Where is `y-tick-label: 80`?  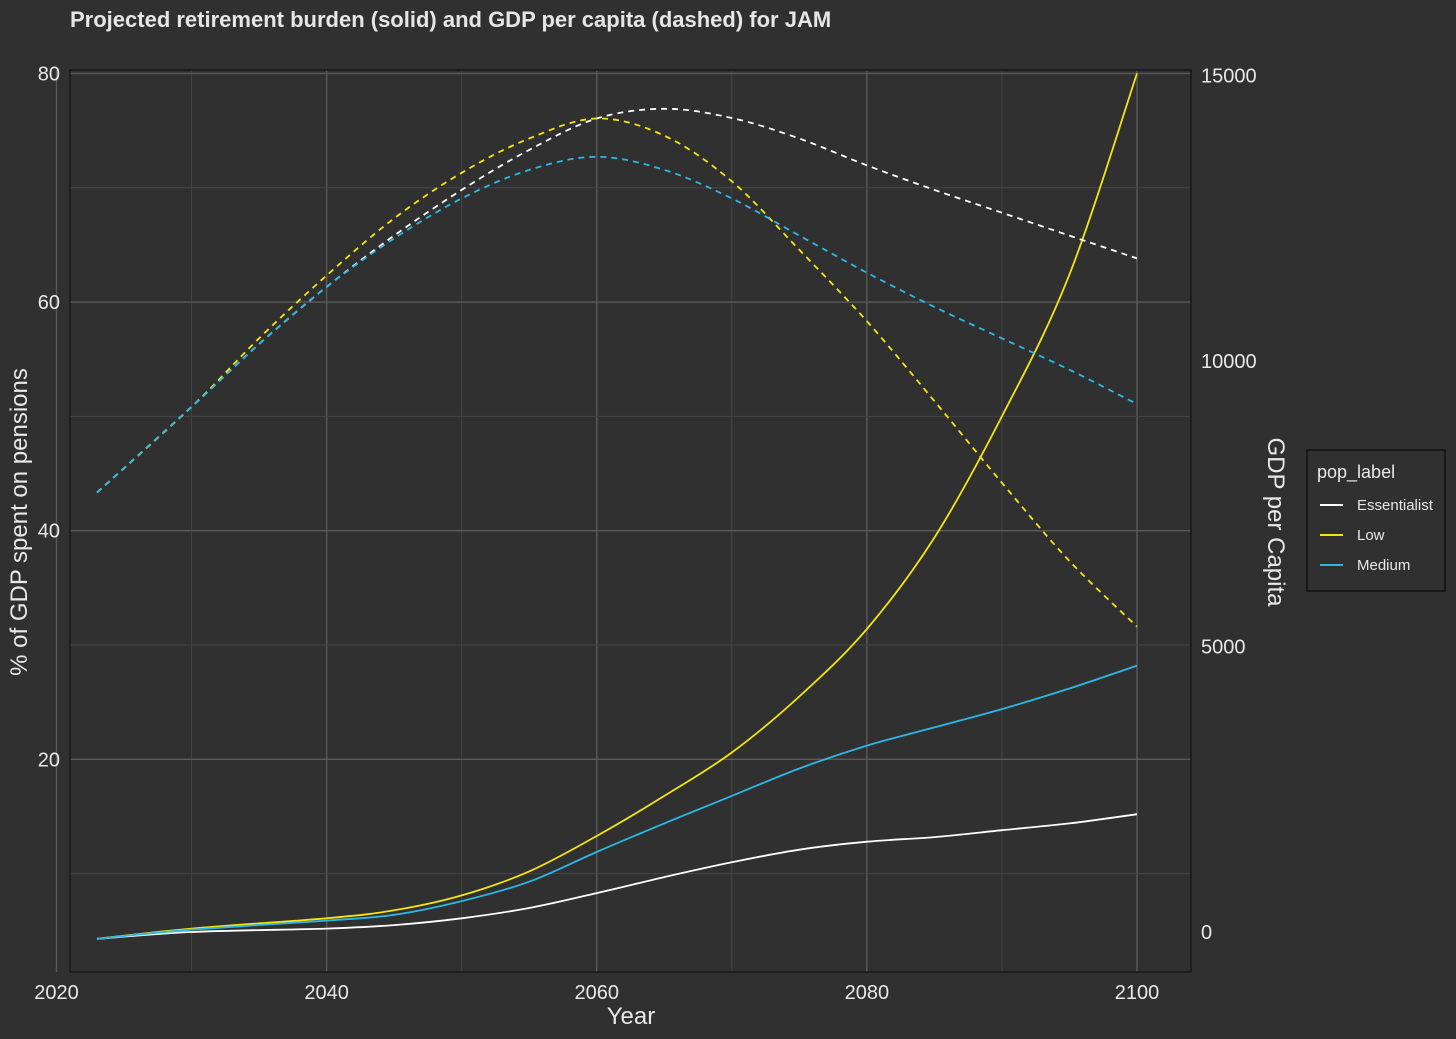
y-tick-label: 80 is located at coordinates (49, 74).